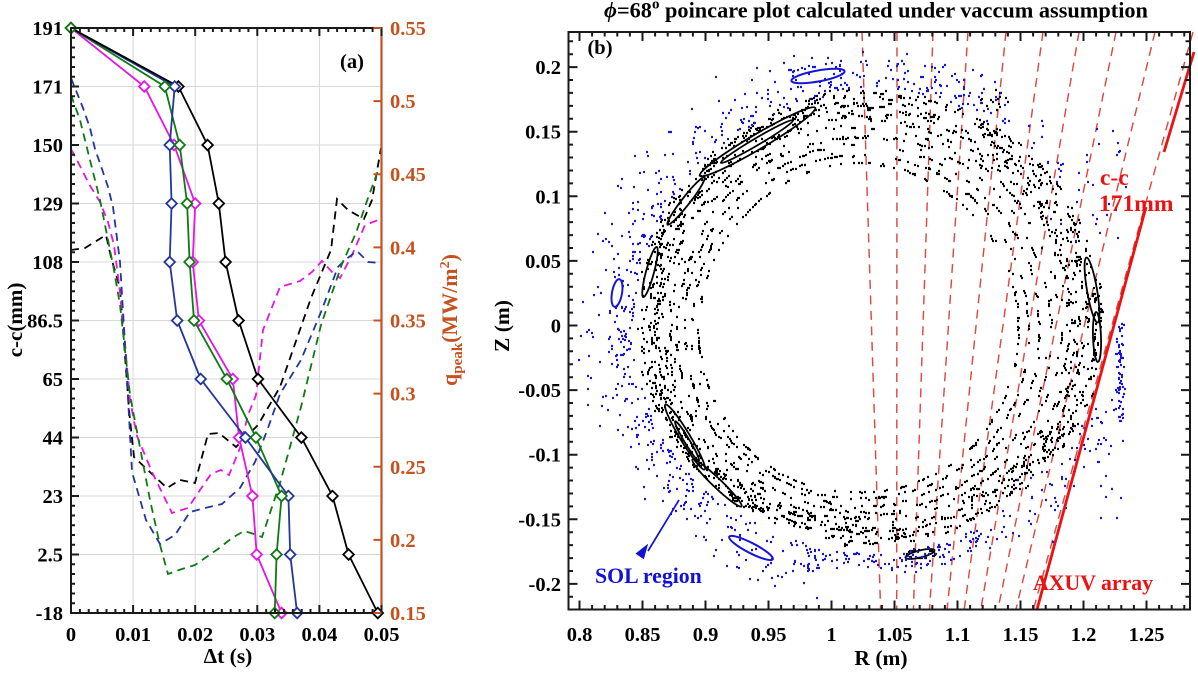 This screenshot has height=677, width=1198. What do you see at coordinates (539, 520) in the screenshot?
I see `svg-text: -0.15` at bounding box center [539, 520].